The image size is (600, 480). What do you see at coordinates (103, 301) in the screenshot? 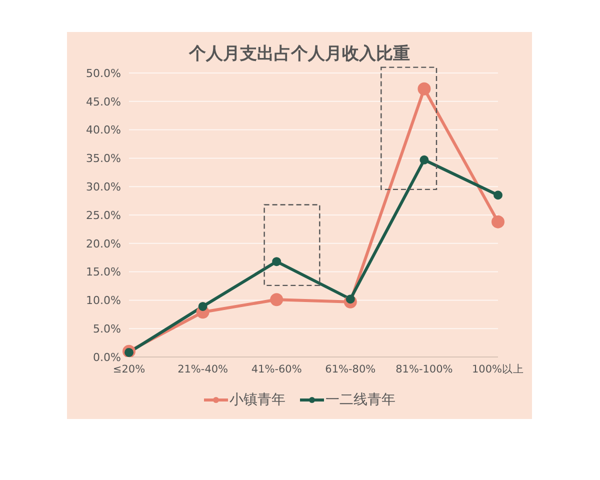
I see `y-tick-label: 10.0%` at bounding box center [103, 301].